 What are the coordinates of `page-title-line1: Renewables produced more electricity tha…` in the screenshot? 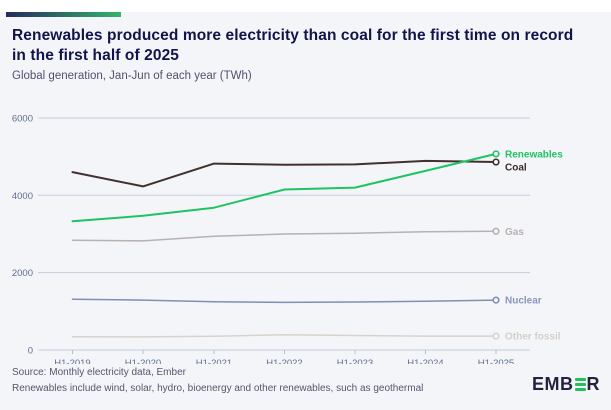 It's located at (293, 35).